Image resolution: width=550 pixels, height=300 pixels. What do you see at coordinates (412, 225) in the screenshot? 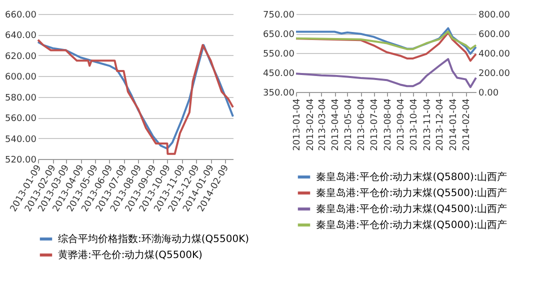
I see `legend-label: 秦皇岛港:平仓价:动力末煤(Q5000):山西产` at bounding box center [412, 225].